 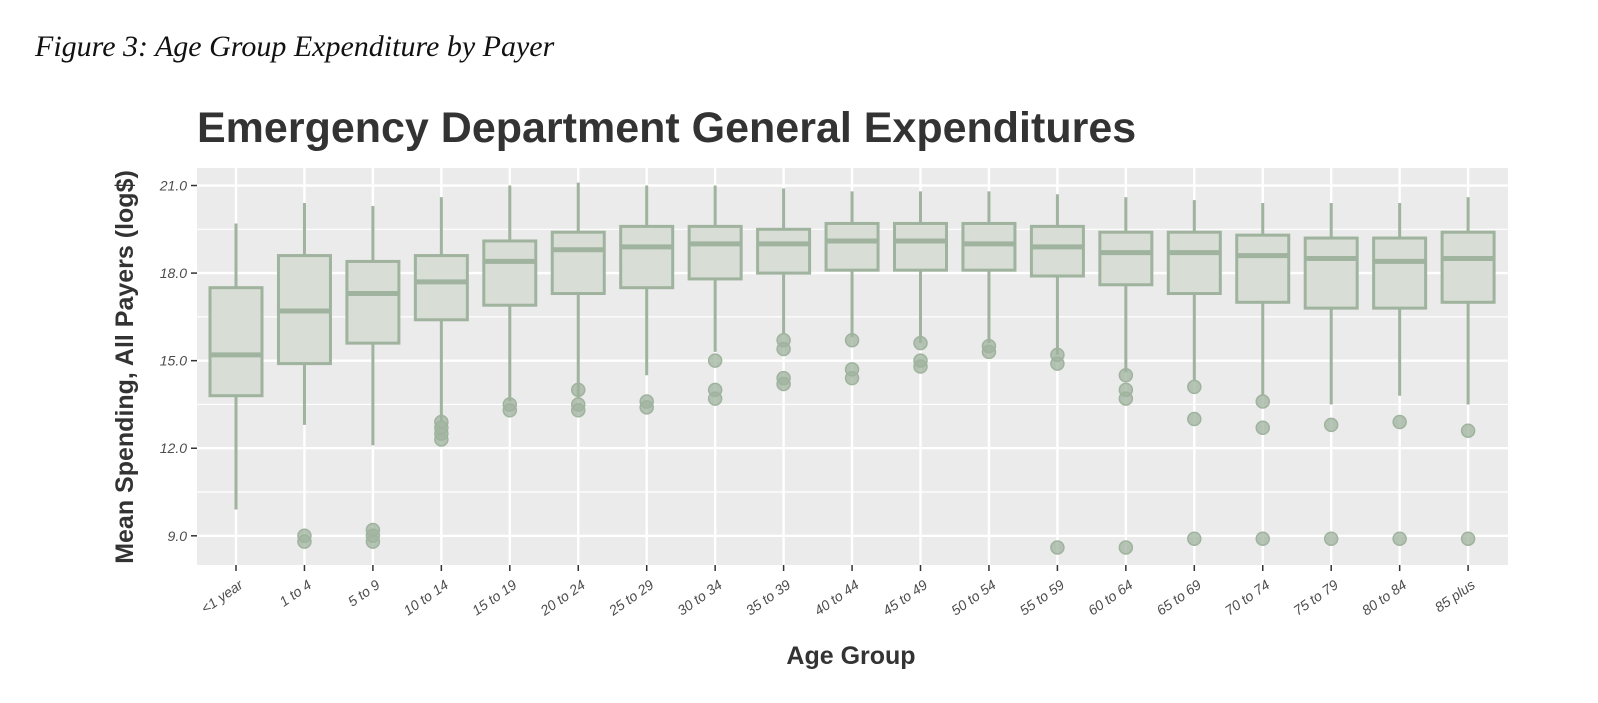 I want to click on x-tick-label: 25 to 29, so click(x=631, y=597).